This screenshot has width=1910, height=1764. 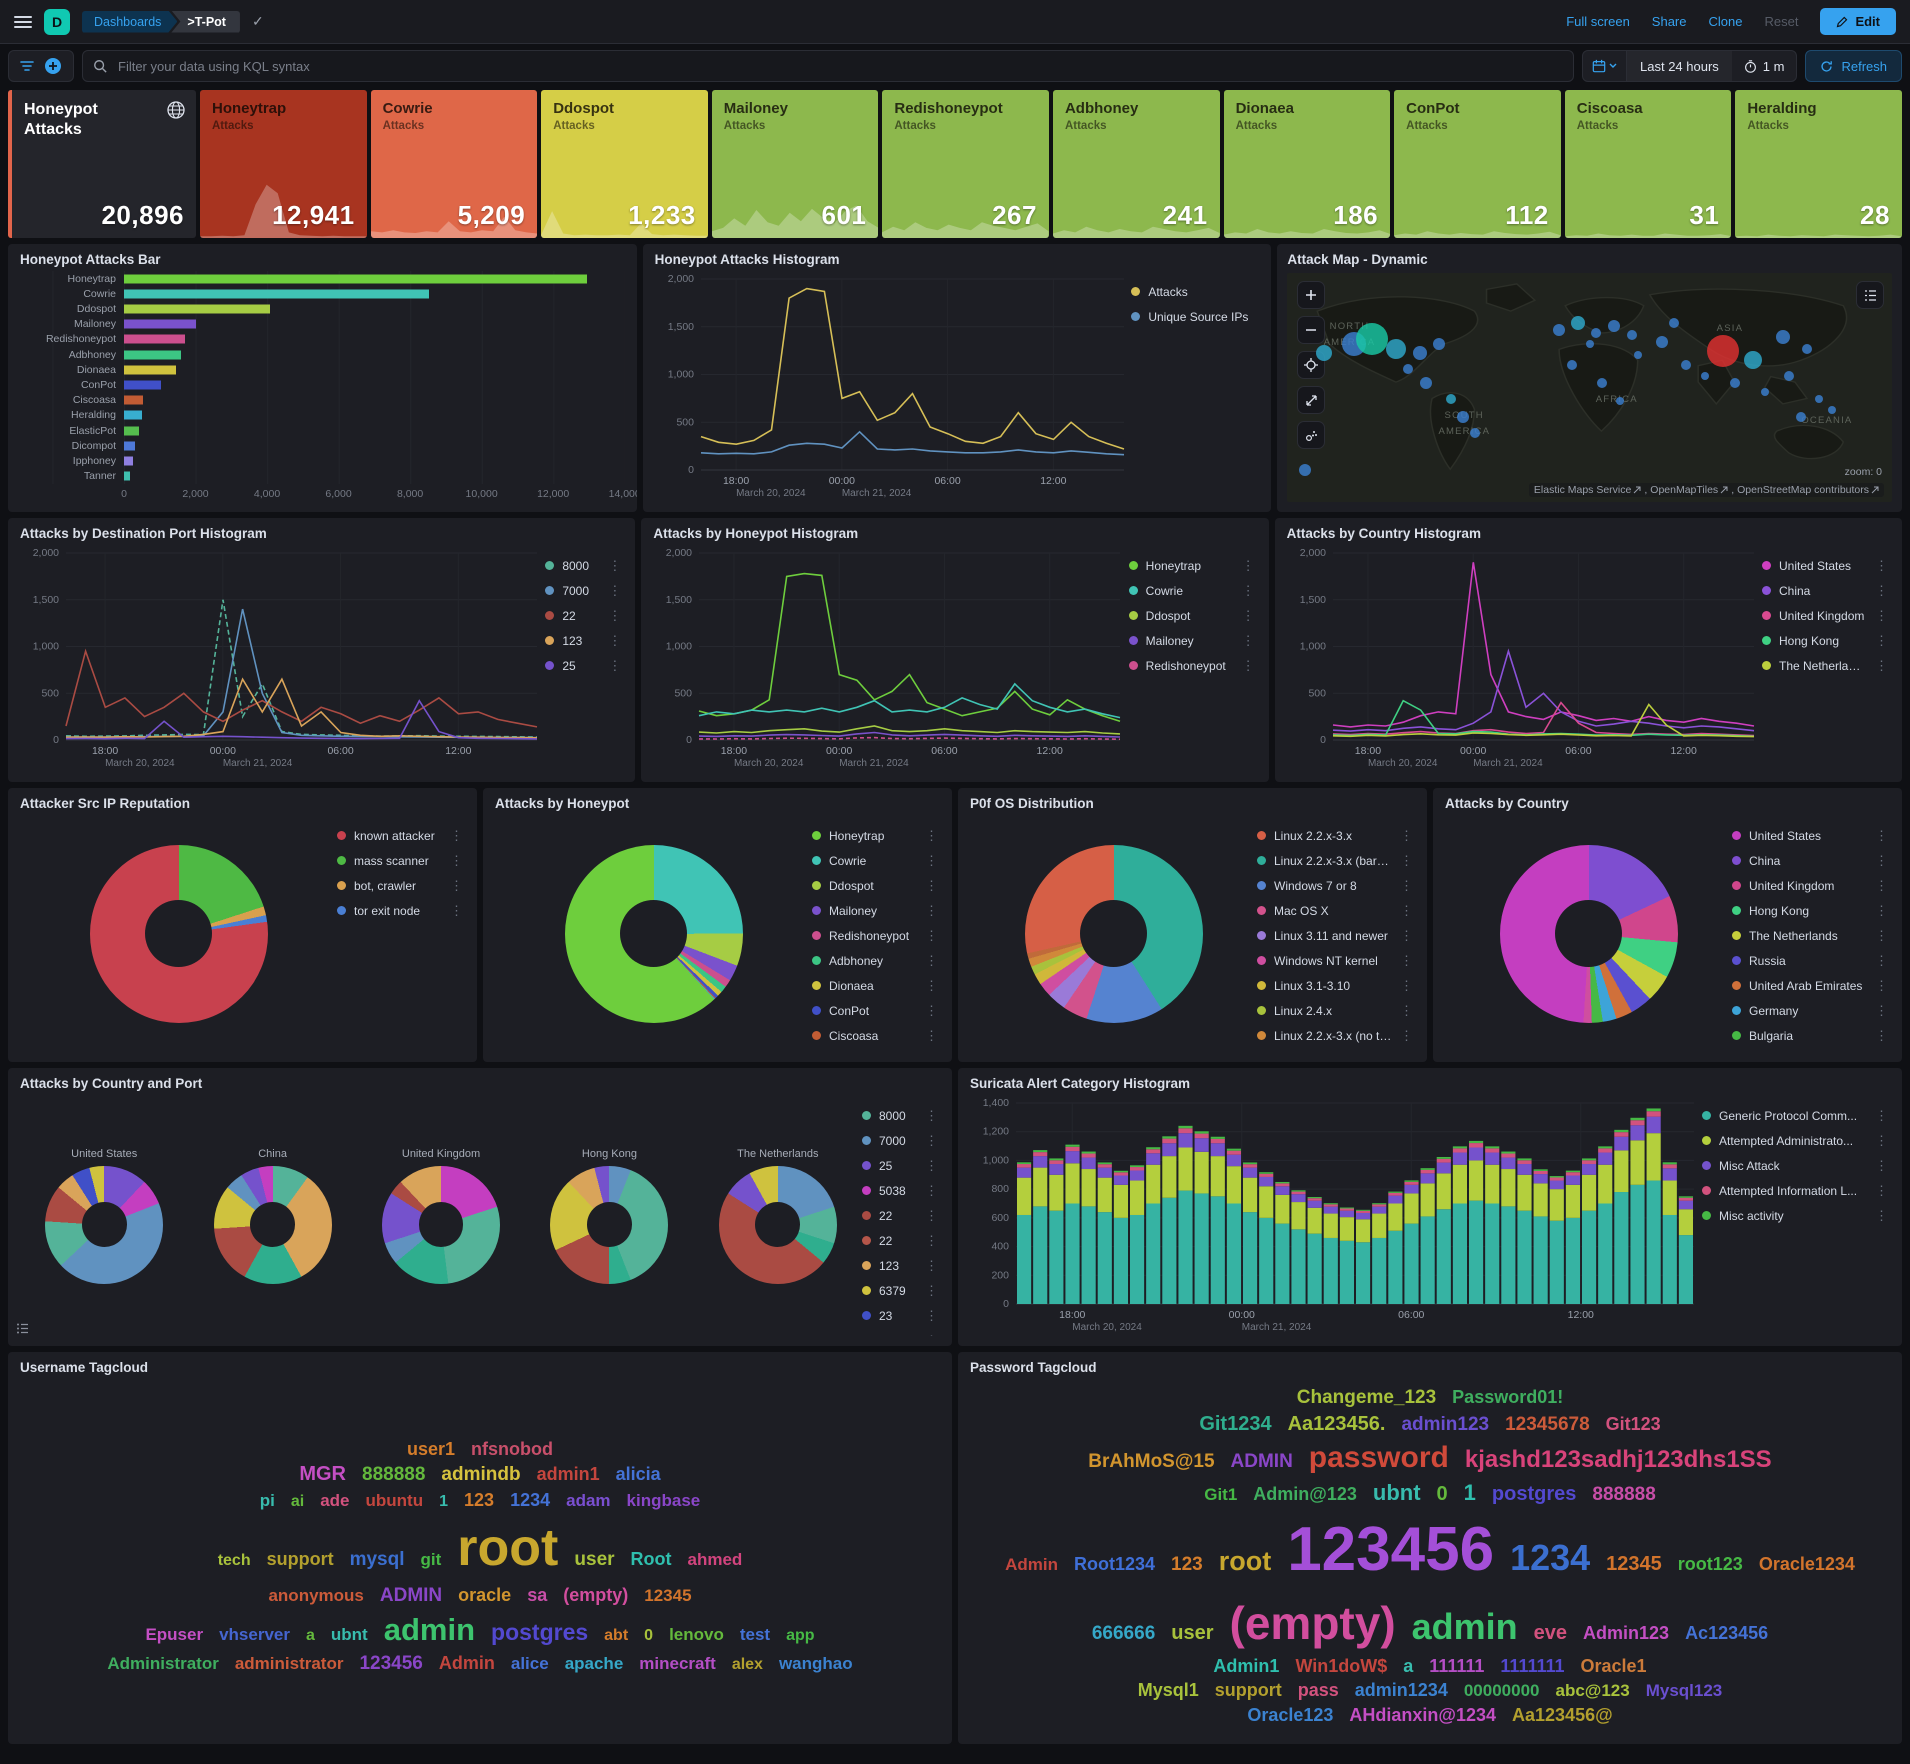 I want to click on legend-item: 6379 ⋮, so click(x=901, y=1290).